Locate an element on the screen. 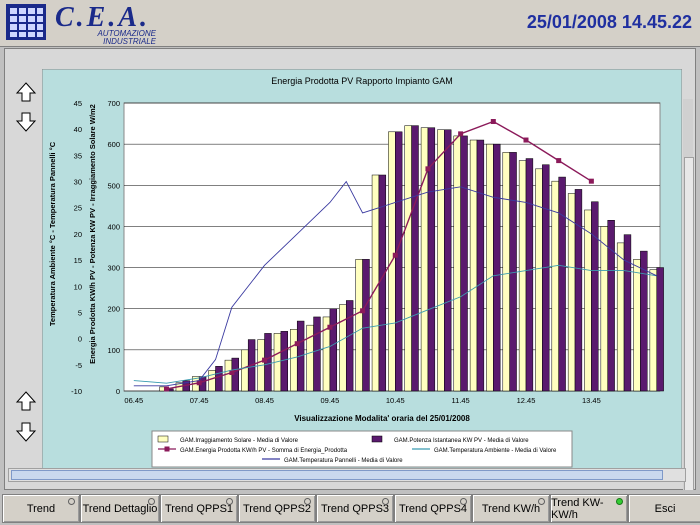 This screenshot has width=700, height=525. footer-button-trend-kw-kw-h: Trend KW-KW/h is located at coordinates (589, 508).